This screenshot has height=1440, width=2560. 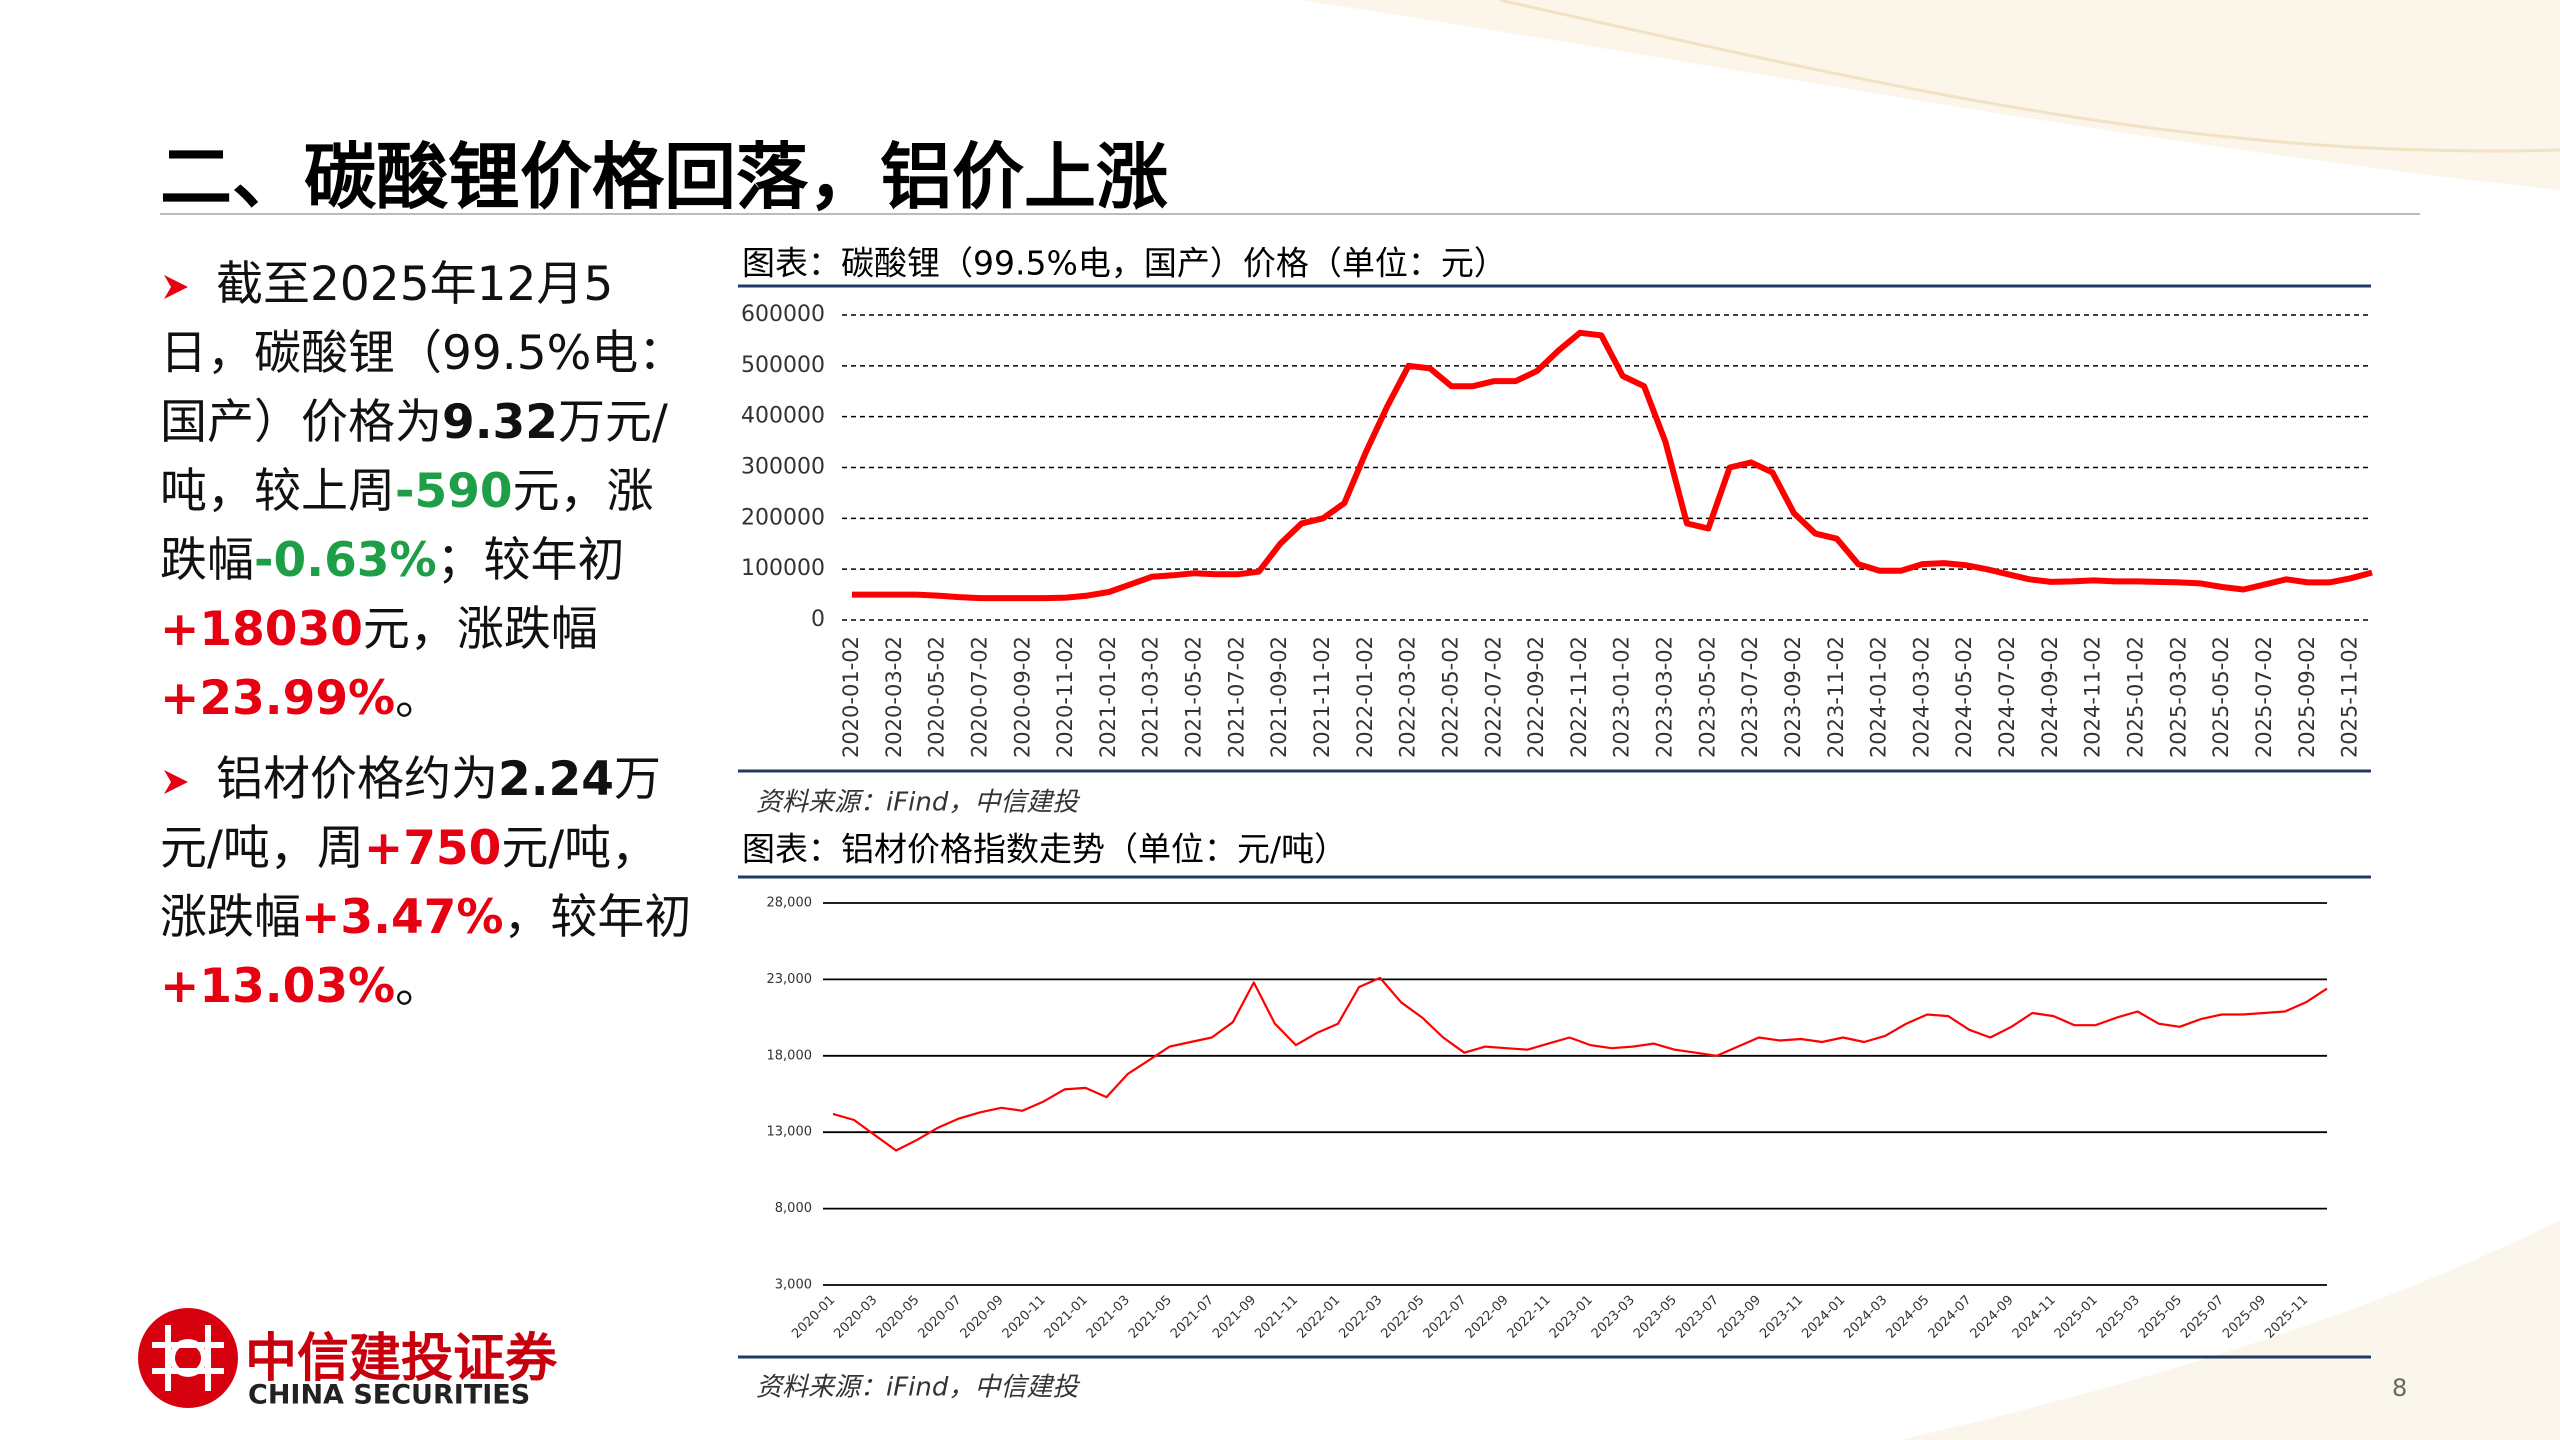 What do you see at coordinates (2264, 697) in the screenshot?
I see `x-tick-label: 2025-07-02` at bounding box center [2264, 697].